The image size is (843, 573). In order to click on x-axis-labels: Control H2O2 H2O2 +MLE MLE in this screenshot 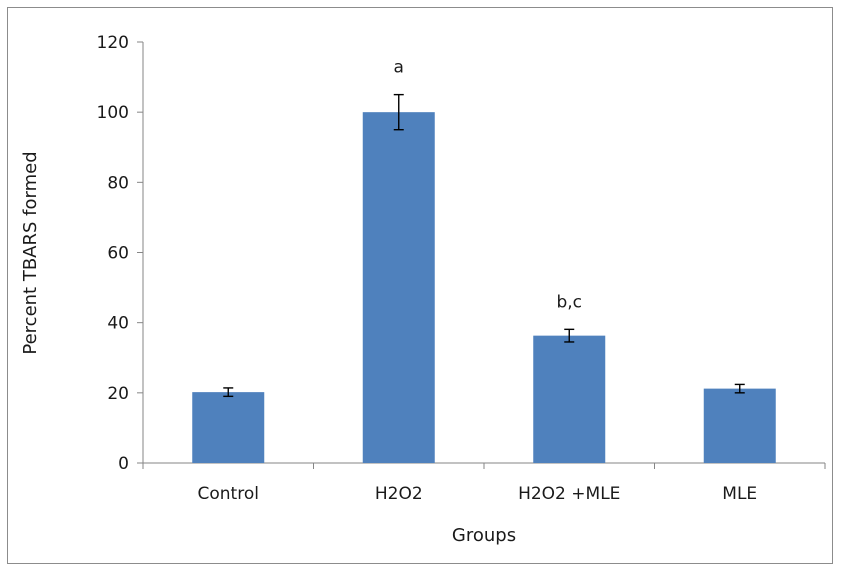, I will do `click(478, 494)`.